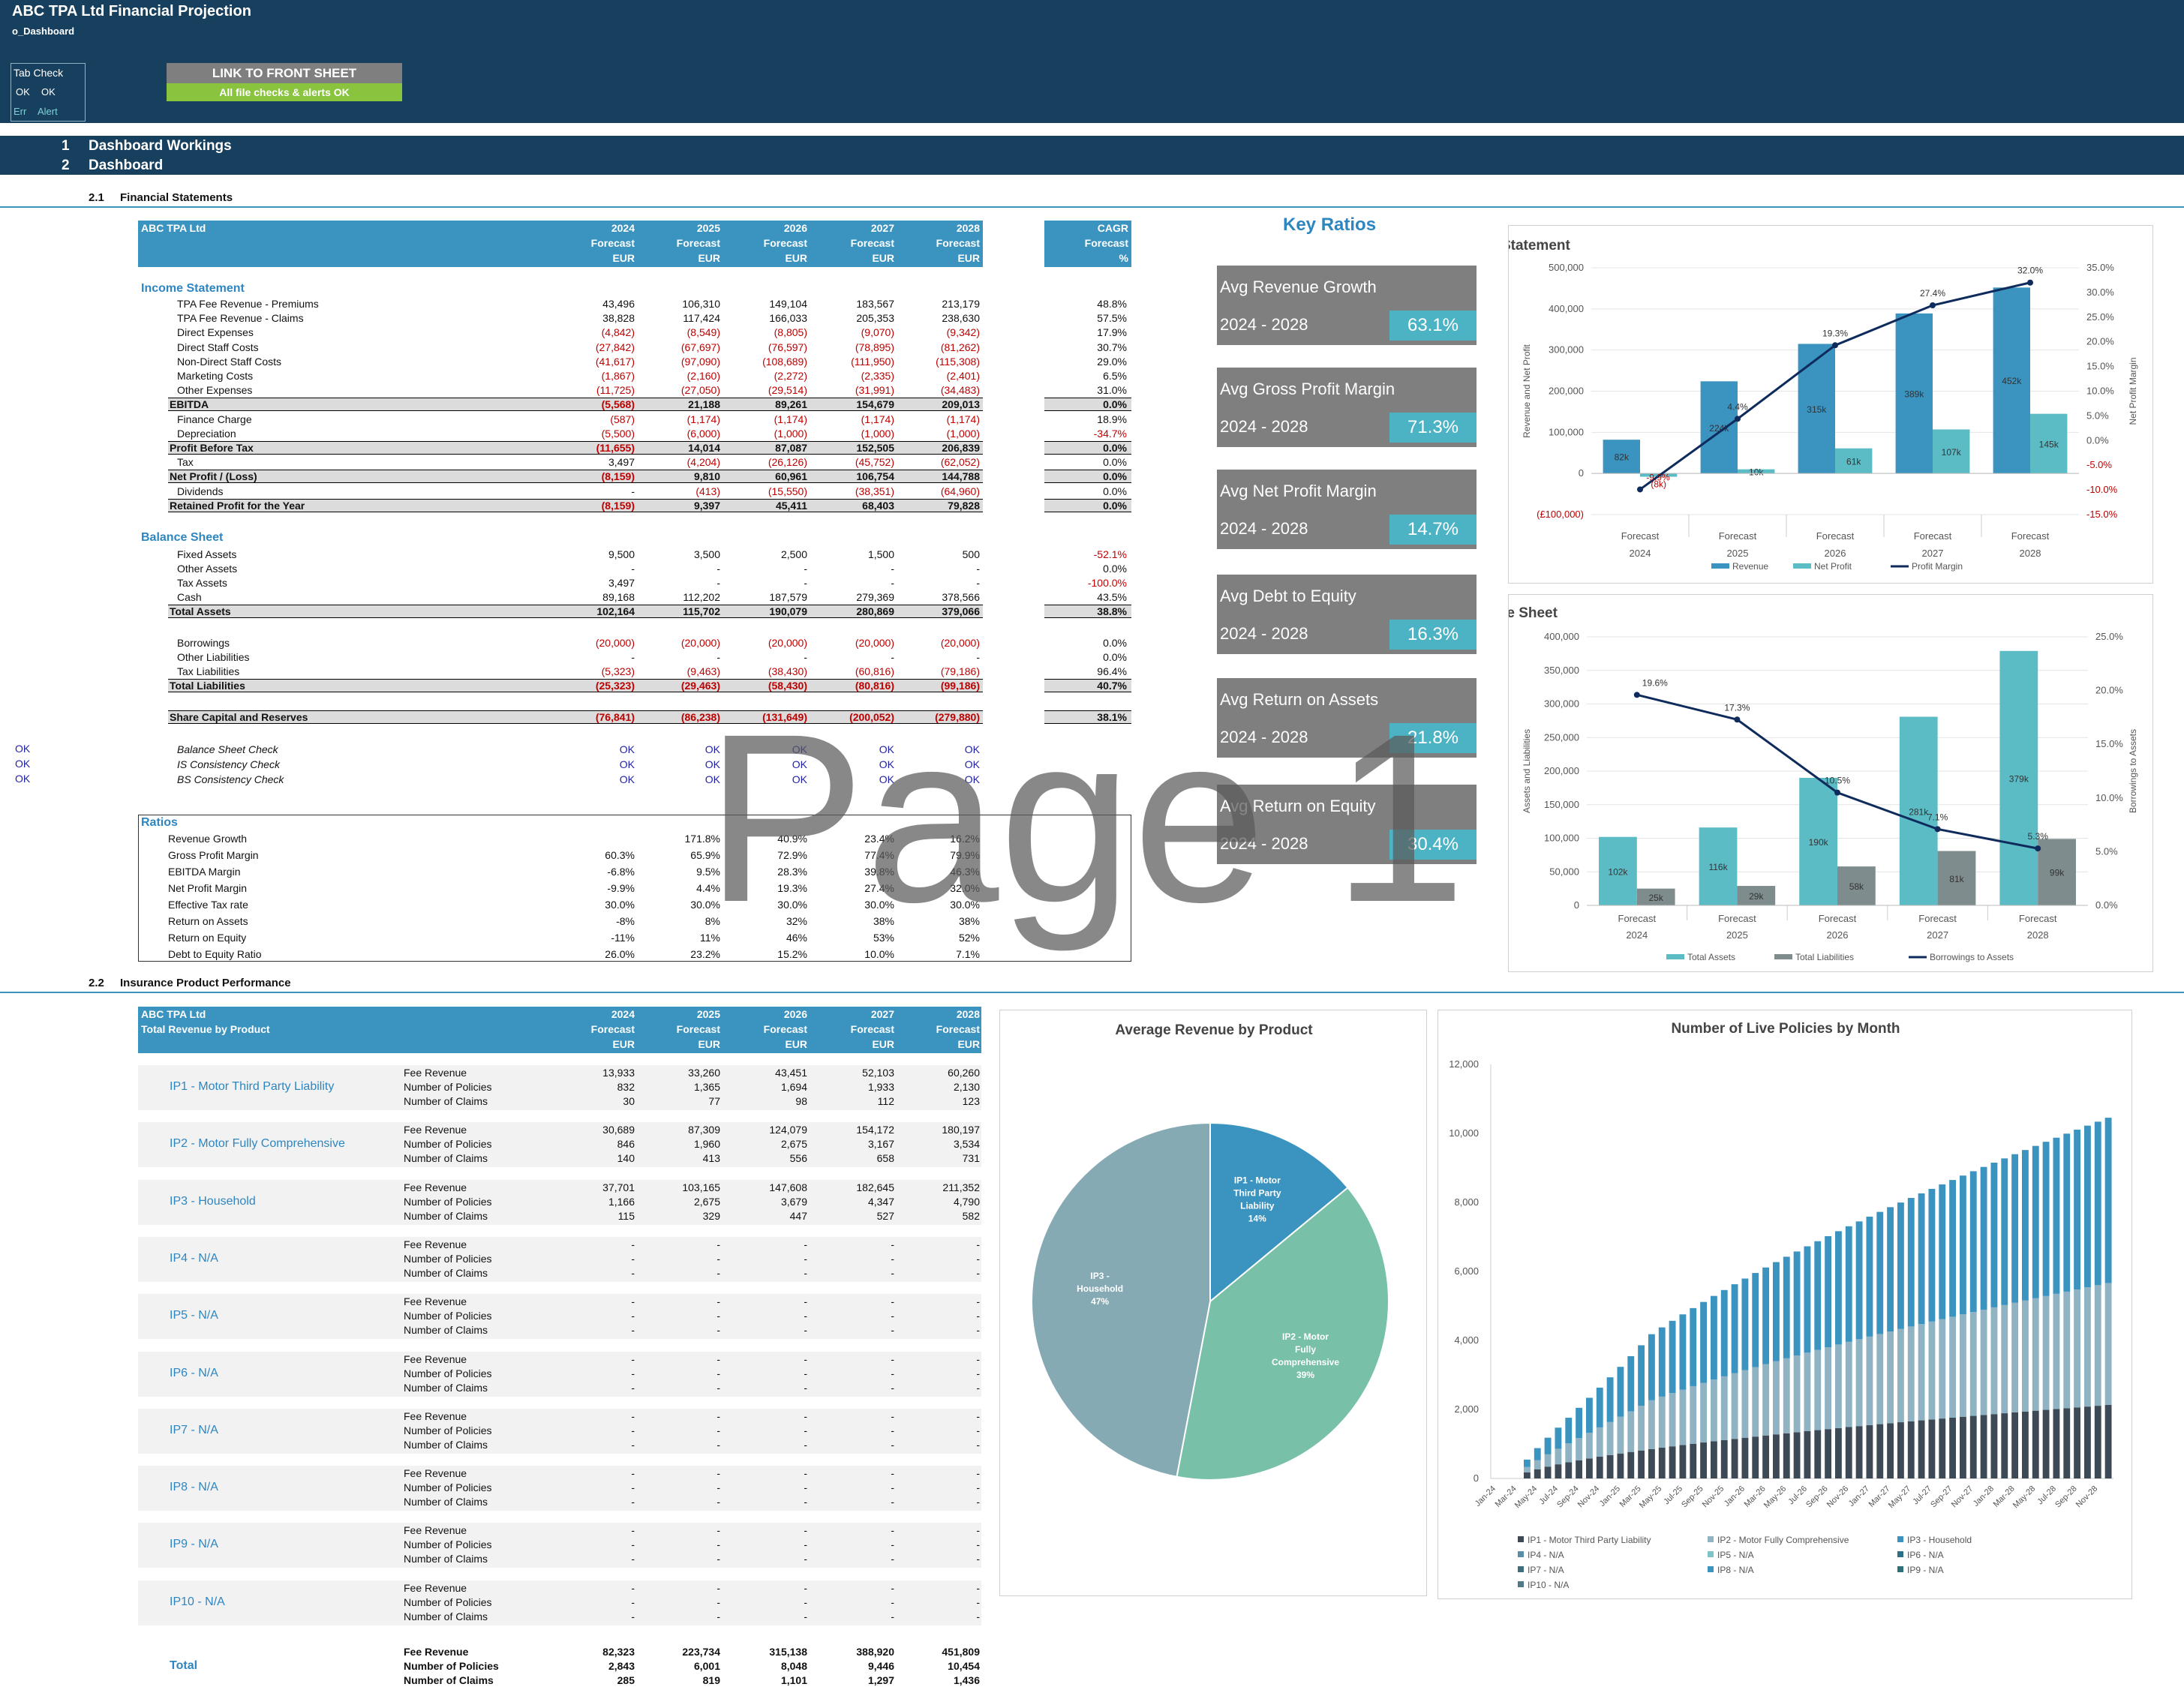 This screenshot has width=2184, height=1708. I want to click on row-value: (62,052), so click(960, 462).